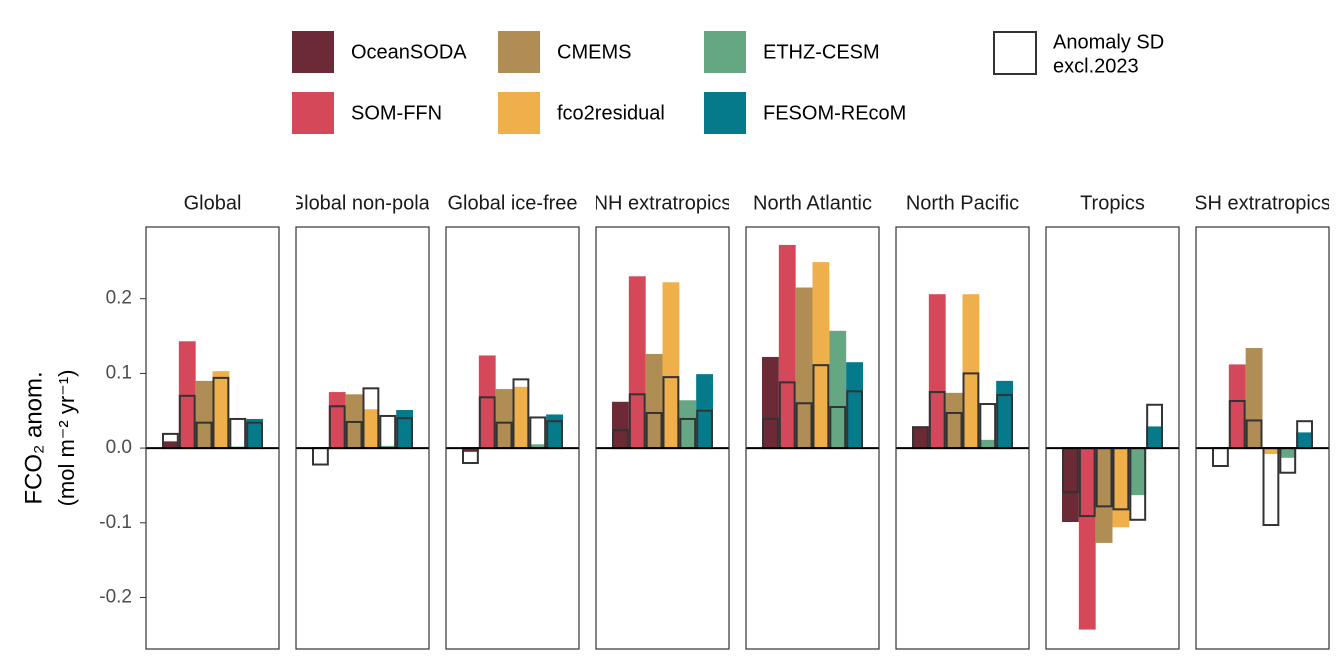 The width and height of the screenshot is (1344, 672). I want to click on y-axis-title-line: (mol m⁻² yr⁻¹), so click(66, 438).